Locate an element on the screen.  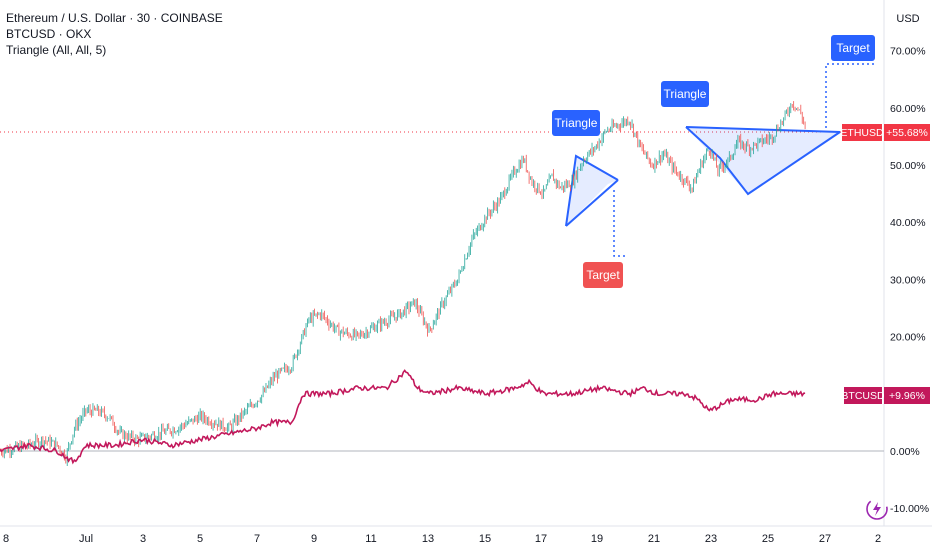
label-target-1-text: Target is located at coordinates (603, 275).